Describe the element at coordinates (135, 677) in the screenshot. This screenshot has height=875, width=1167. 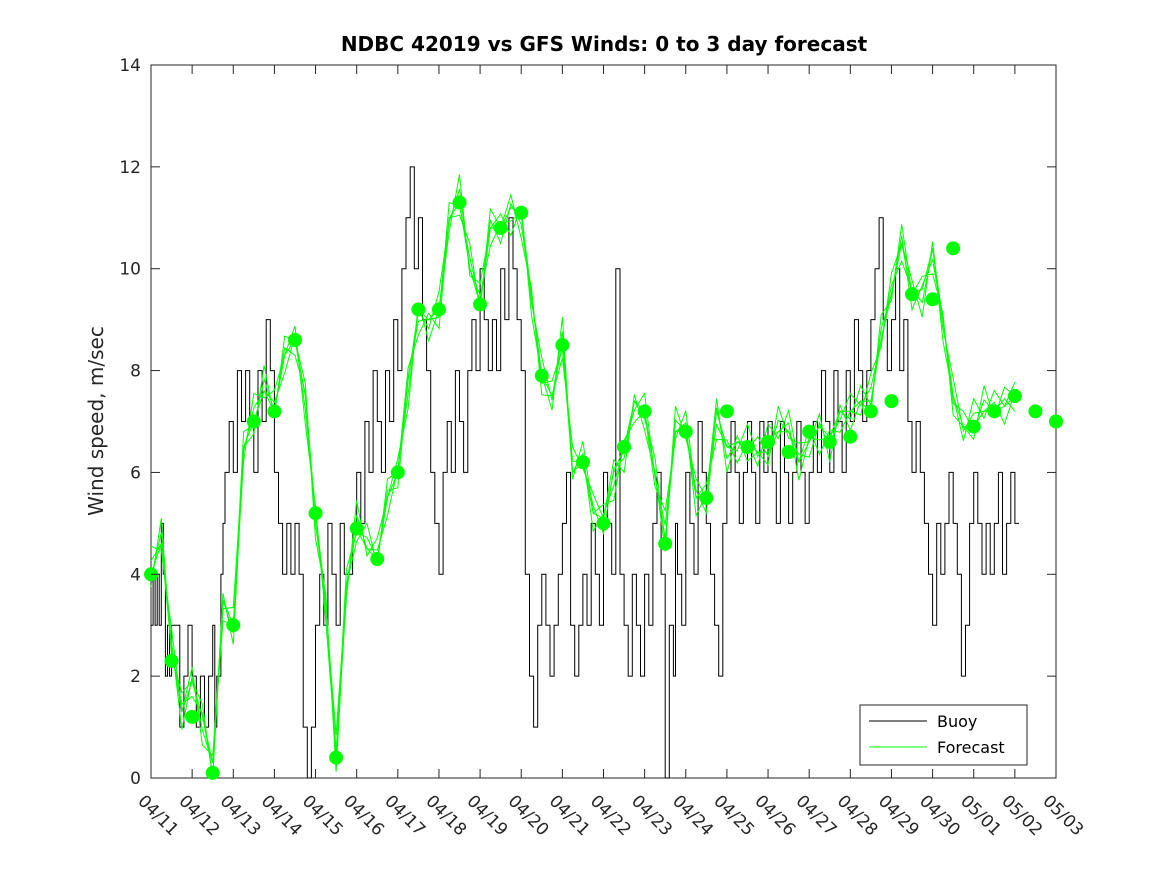
I see `y-tick-label: 2` at that location.